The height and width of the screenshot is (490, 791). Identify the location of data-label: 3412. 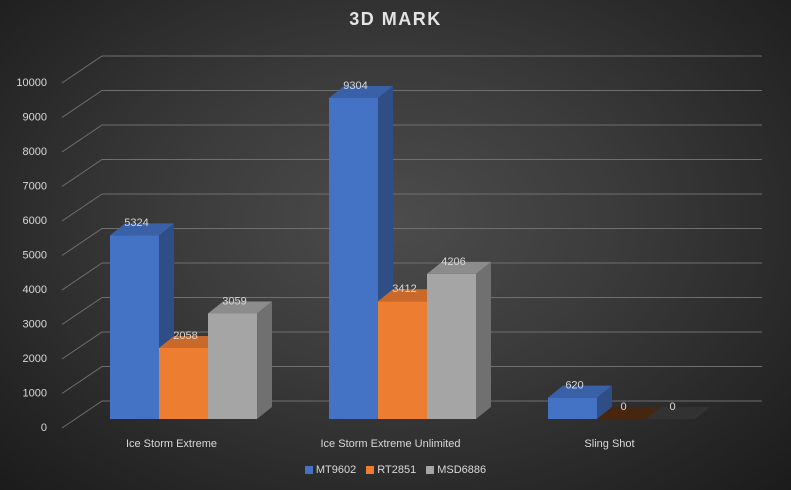
(404, 289).